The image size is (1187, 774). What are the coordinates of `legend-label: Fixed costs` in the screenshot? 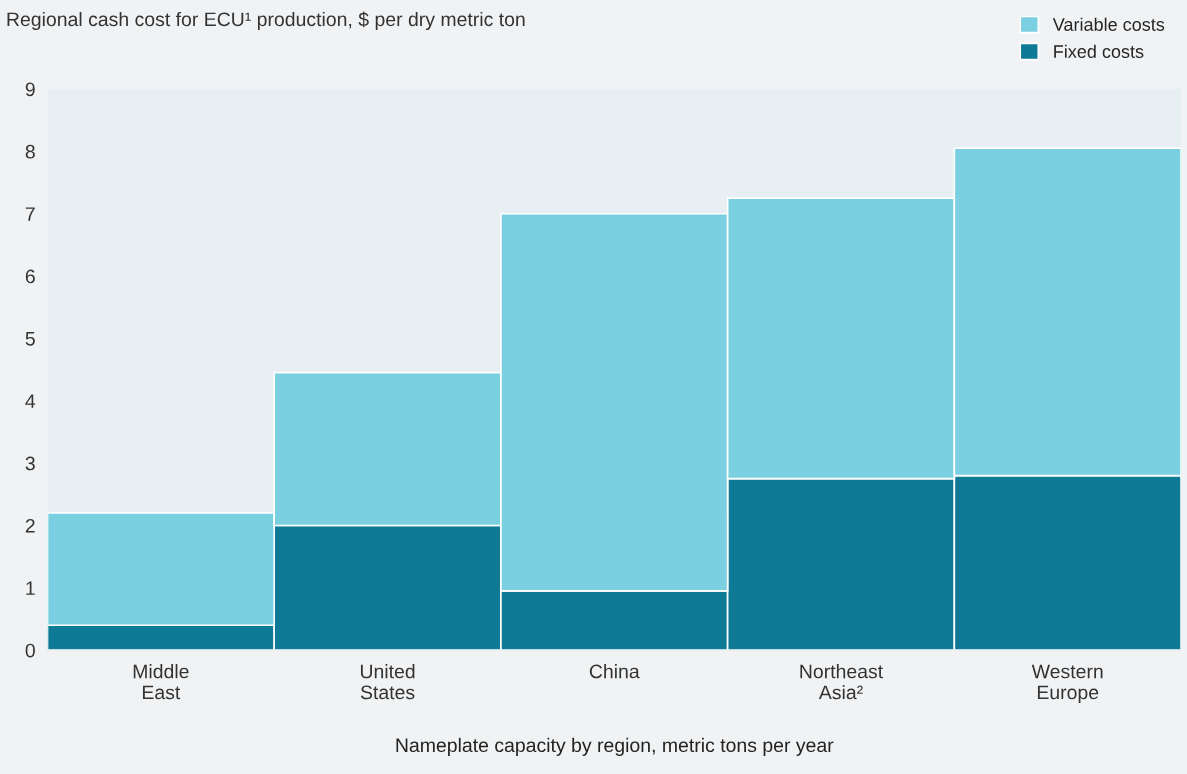 It's located at (1099, 51).